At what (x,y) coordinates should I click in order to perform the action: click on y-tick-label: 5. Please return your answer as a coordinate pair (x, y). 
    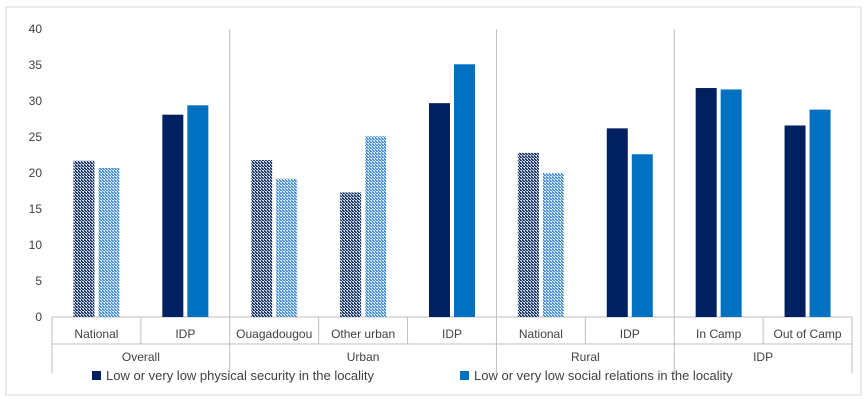
    Looking at the image, I should click on (38, 281).